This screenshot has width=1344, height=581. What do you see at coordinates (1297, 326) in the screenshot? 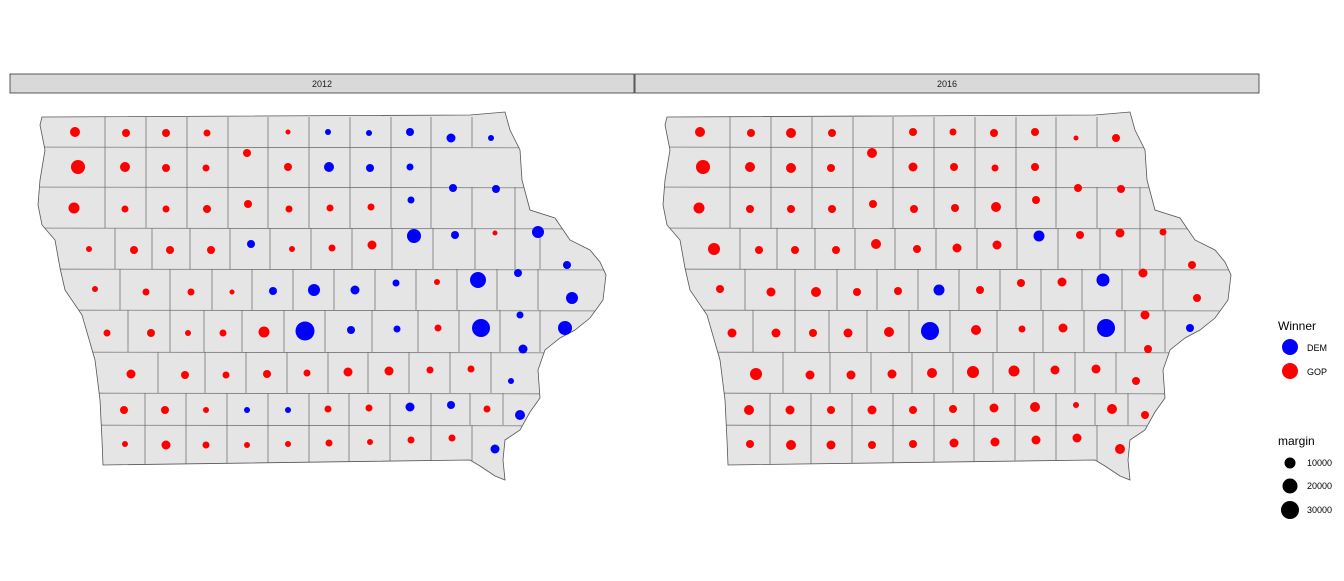
I see `legend-winner-title: Winner` at bounding box center [1297, 326].